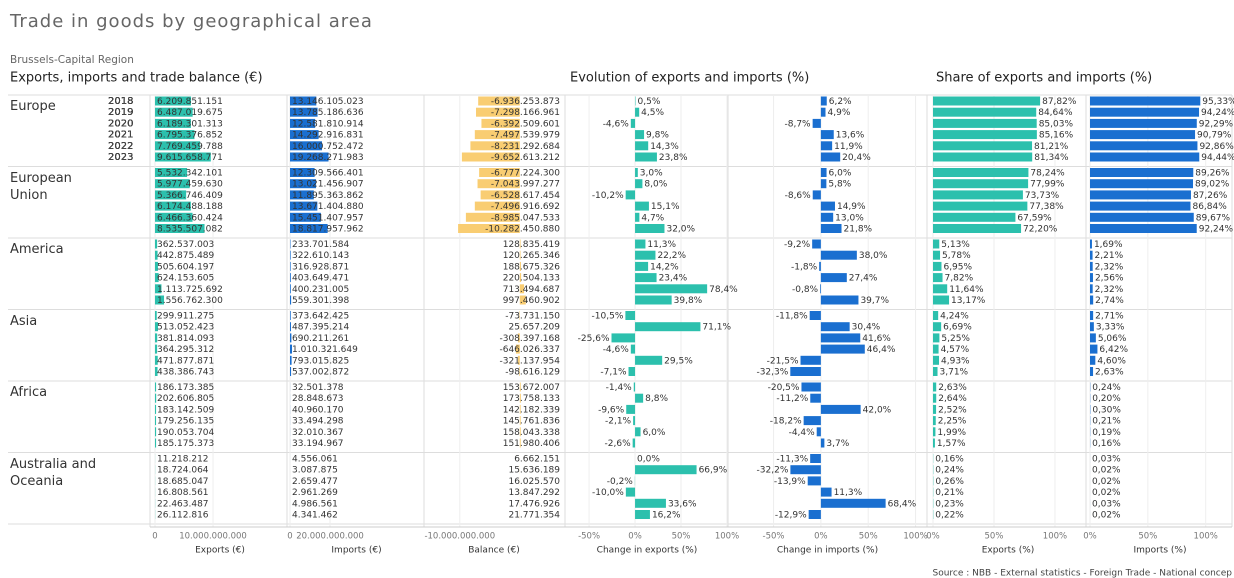  What do you see at coordinates (647, 551) in the screenshot?
I see `x-axis-title: Change in exports (%)` at bounding box center [647, 551].